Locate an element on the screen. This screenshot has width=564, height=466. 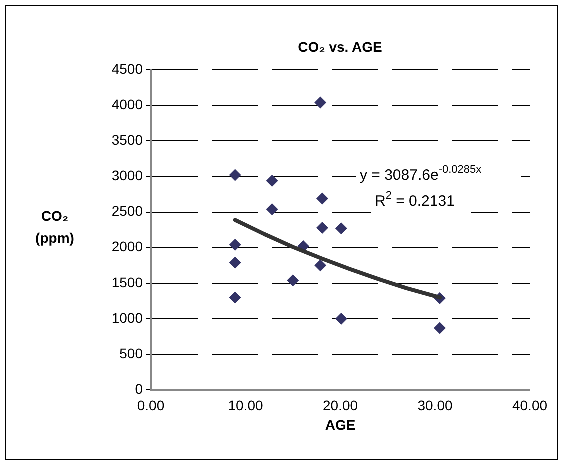
x-axis-title: AGE is located at coordinates (340, 424).